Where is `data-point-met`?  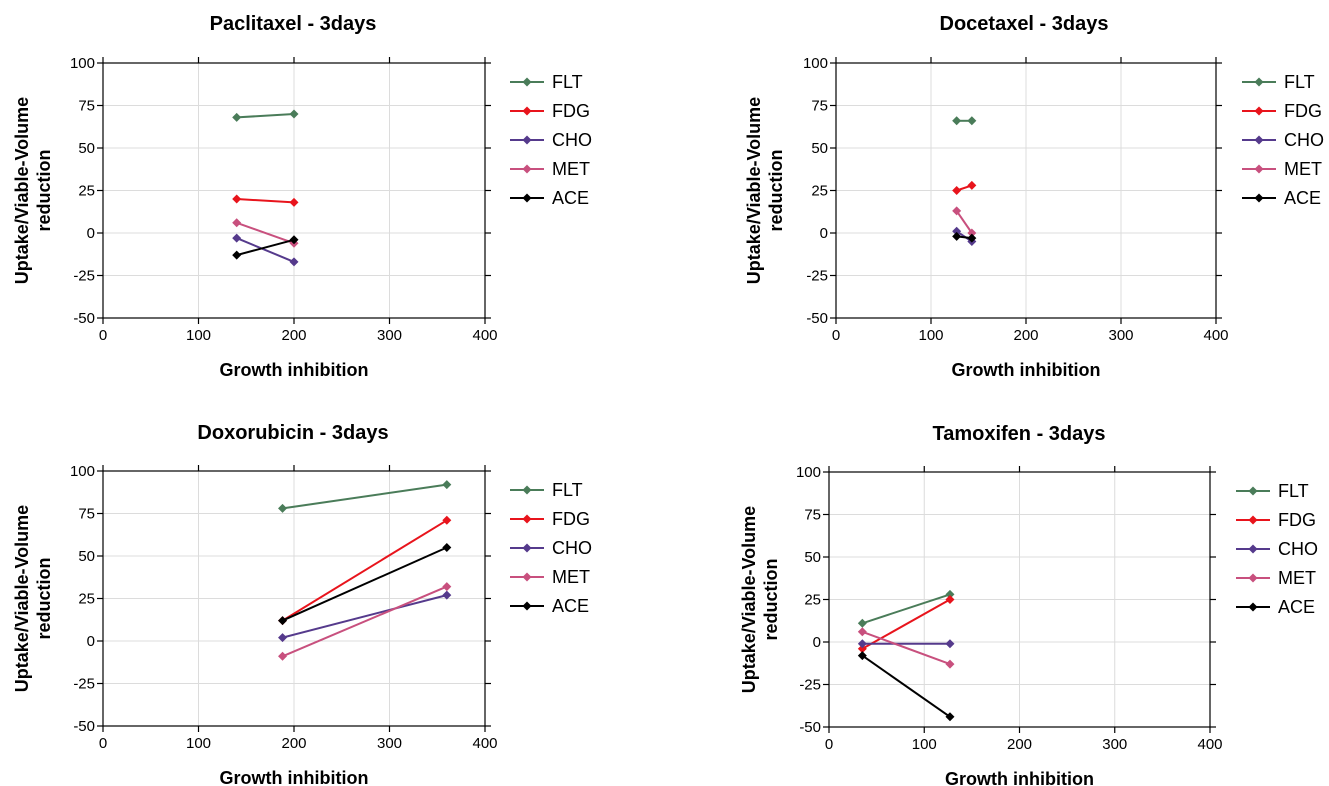
data-point-met is located at coordinates (446, 586).